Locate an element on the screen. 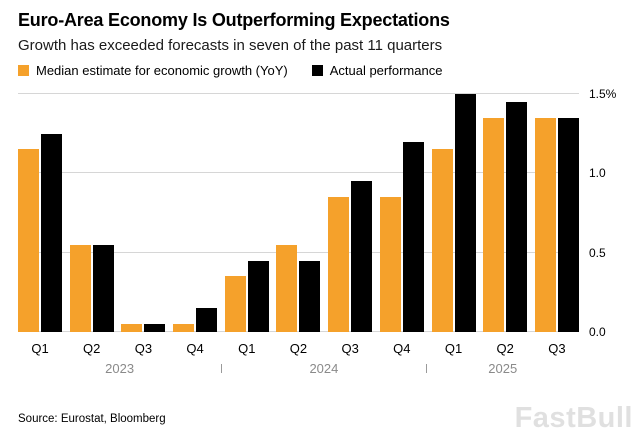  y-axis-label: 0.0 is located at coordinates (597, 332).